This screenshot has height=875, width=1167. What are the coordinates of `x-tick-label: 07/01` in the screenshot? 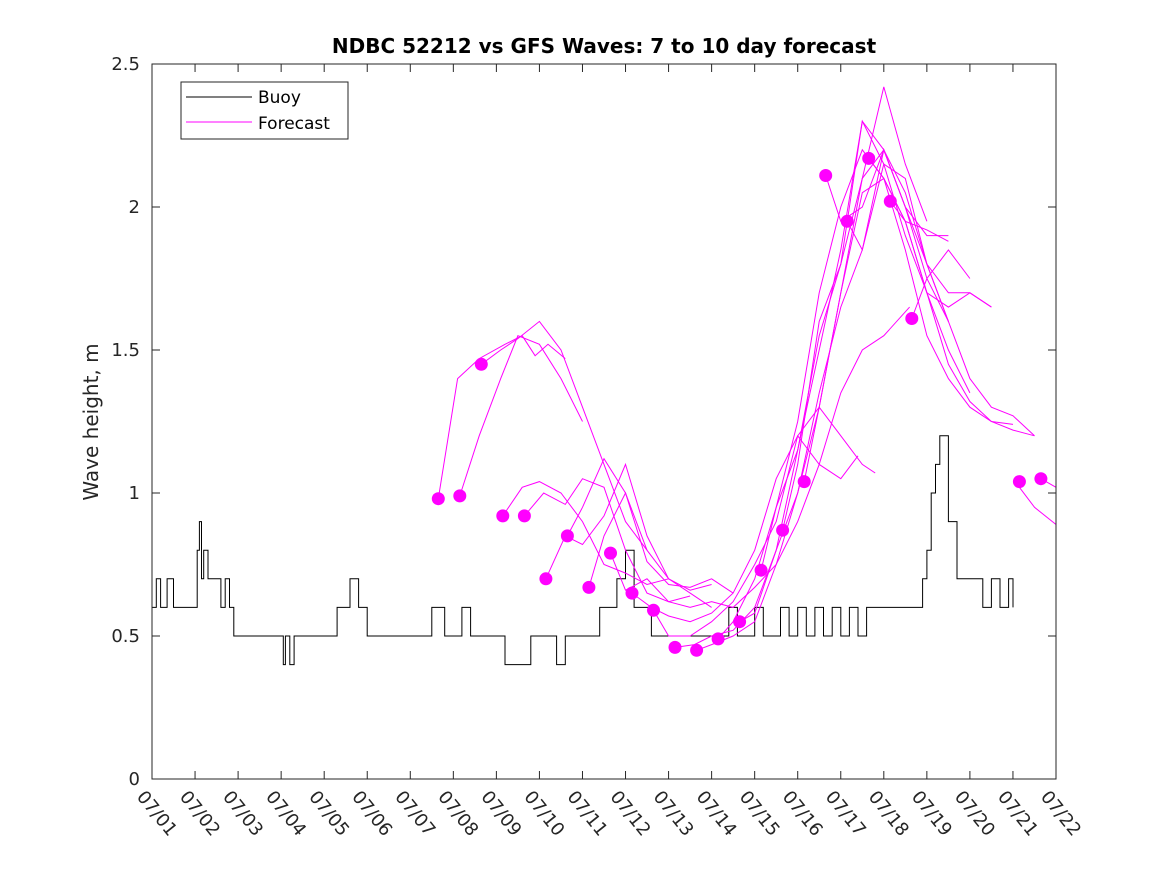 It's located at (156, 814).